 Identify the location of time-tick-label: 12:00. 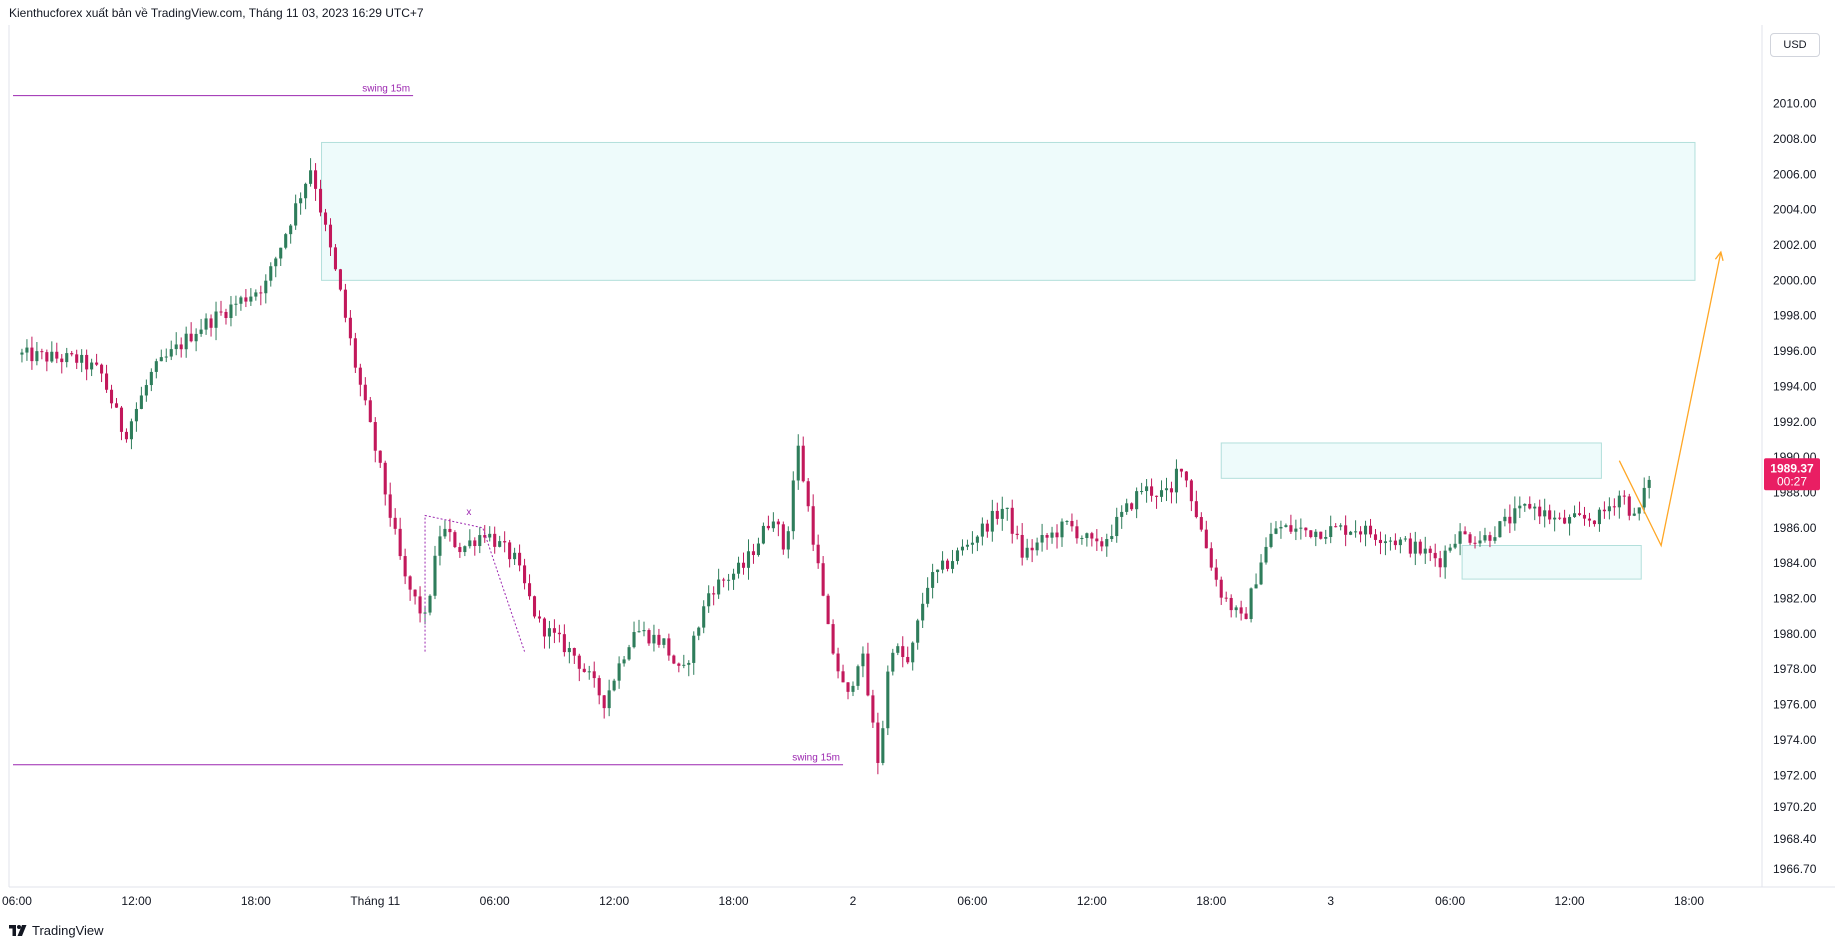
(1570, 901).